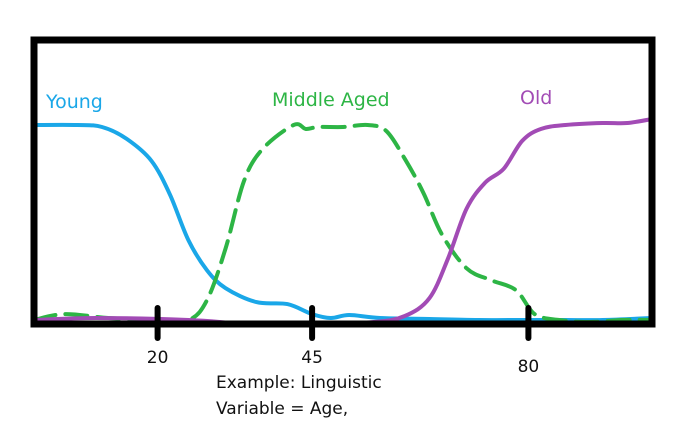  Describe the element at coordinates (343, 341) in the screenshot. I see `tick-layer: 20 45 80` at that location.